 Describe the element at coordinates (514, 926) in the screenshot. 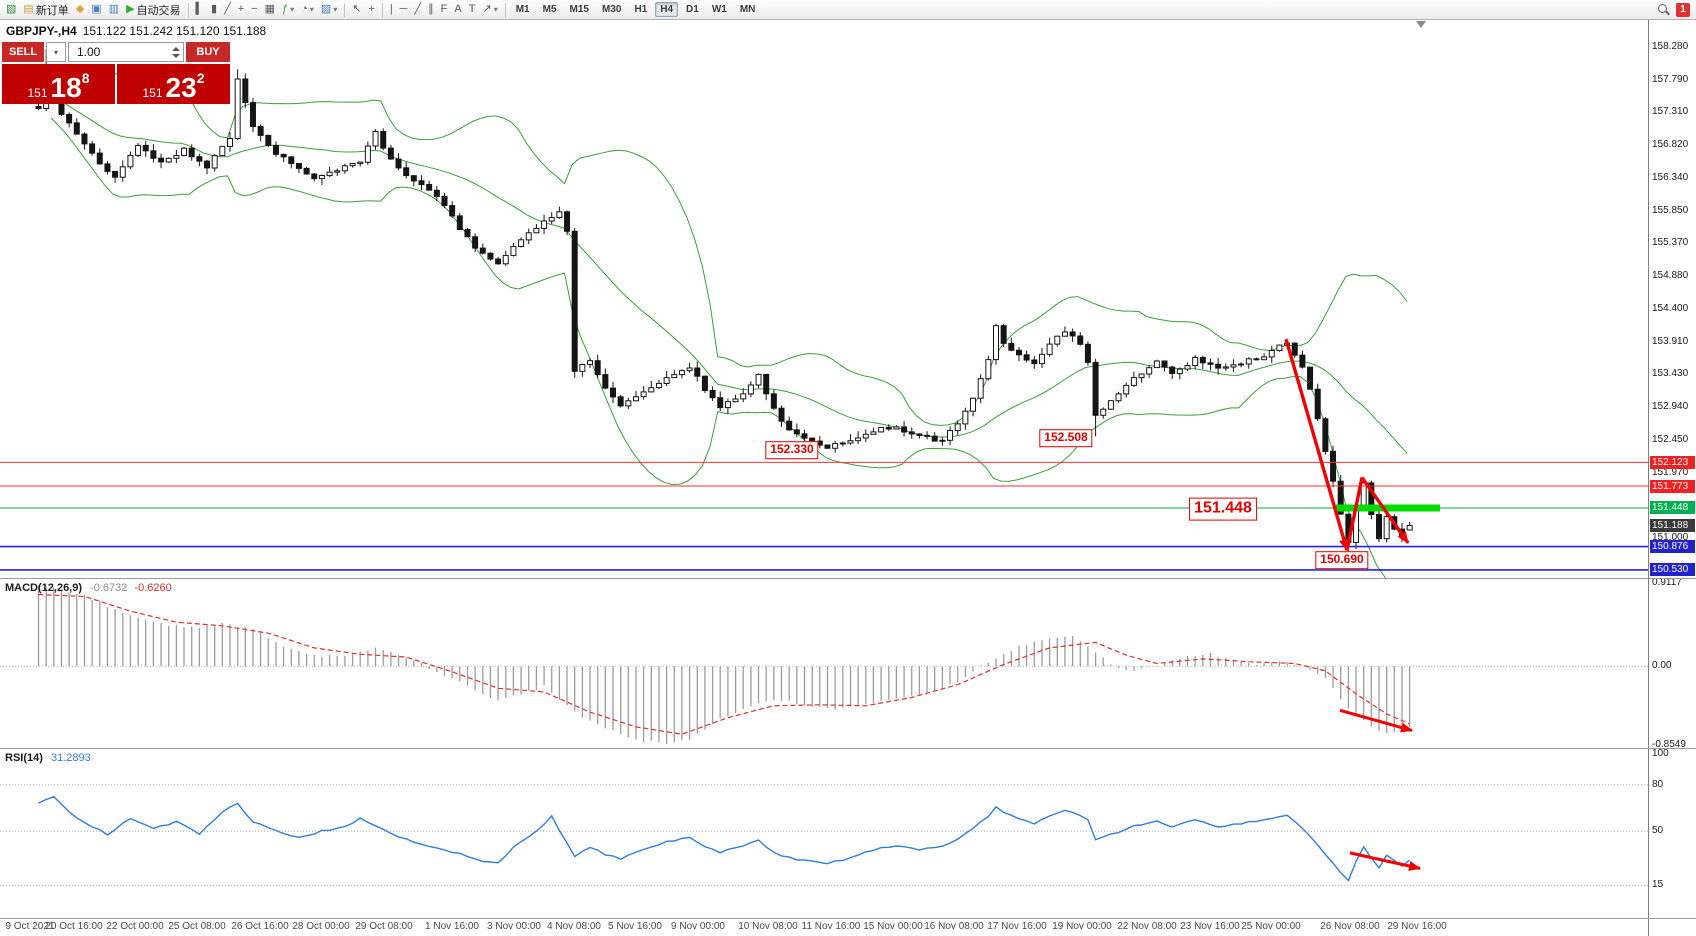

I see `time-axis-label: 3 Nov 00:00` at that location.